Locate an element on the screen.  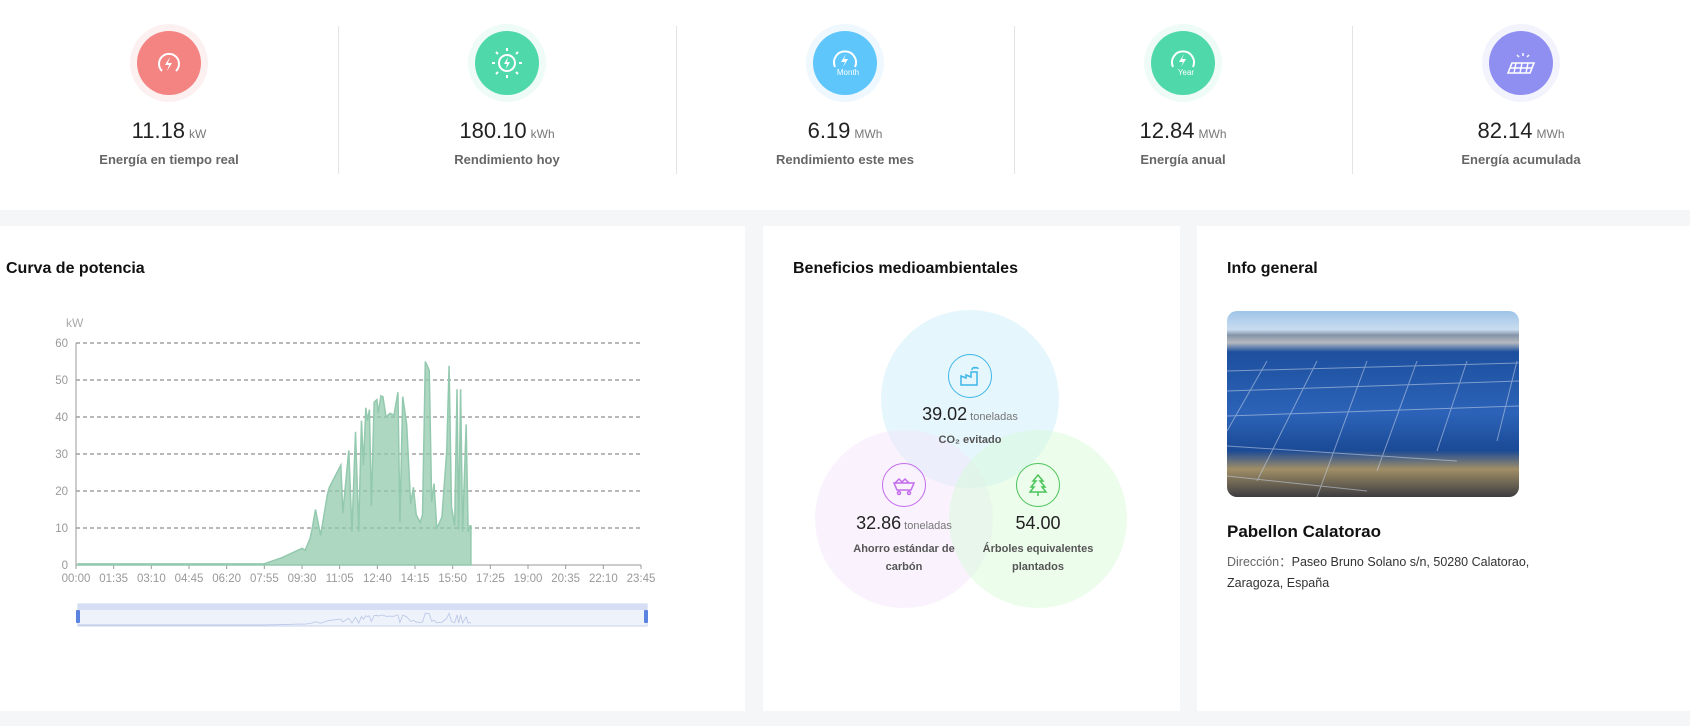
stat-1: 180.10 kWh Rendimiento hoy is located at coordinates (507, 105).